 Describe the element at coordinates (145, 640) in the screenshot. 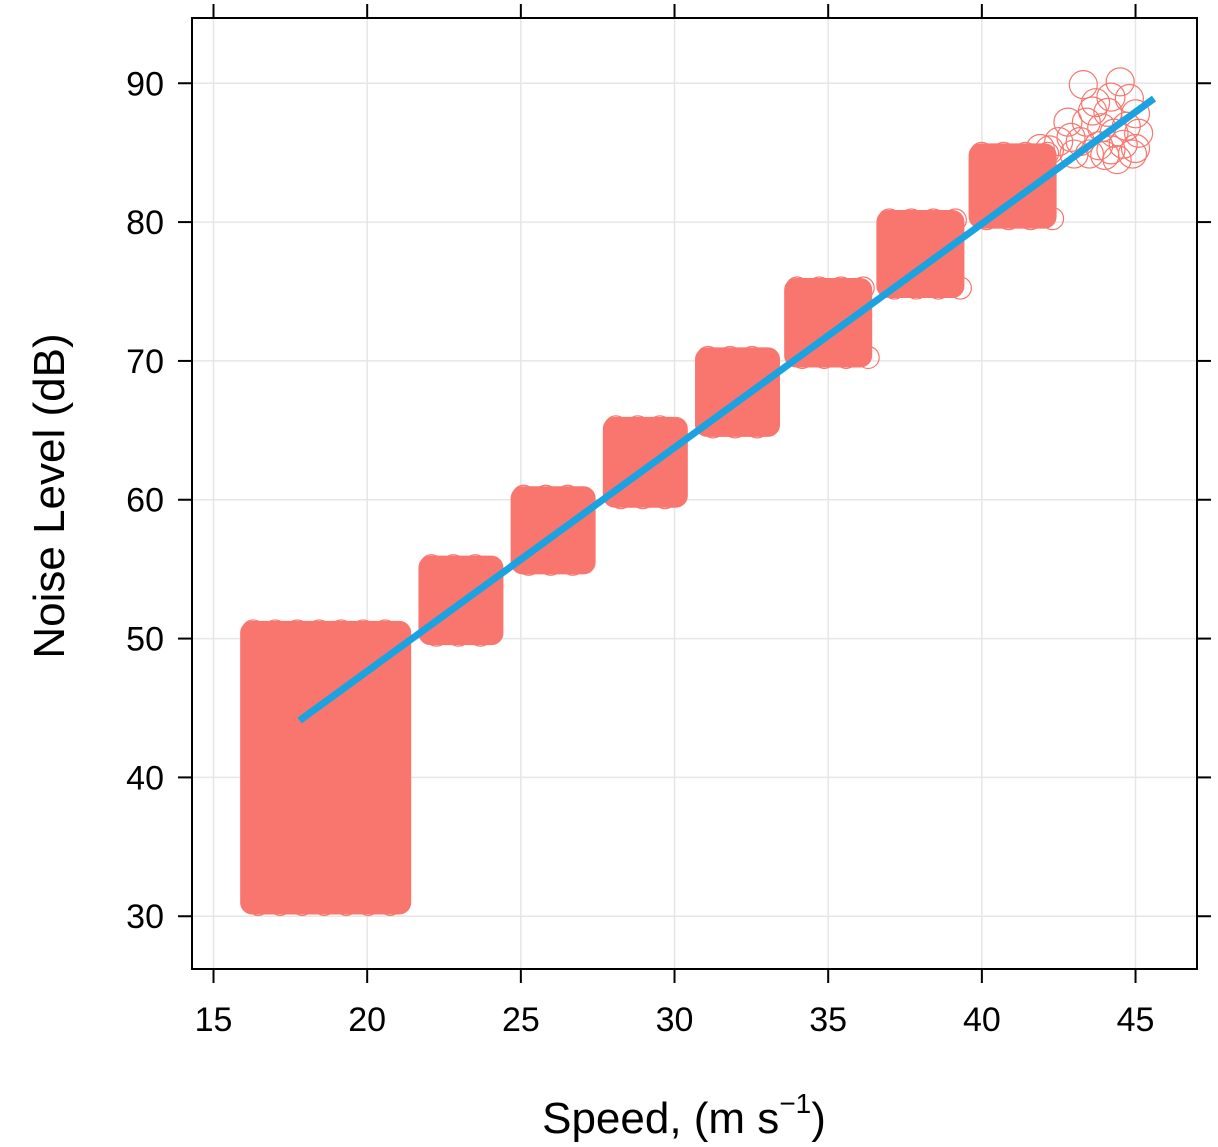

I see `y-tick-label: 50` at that location.